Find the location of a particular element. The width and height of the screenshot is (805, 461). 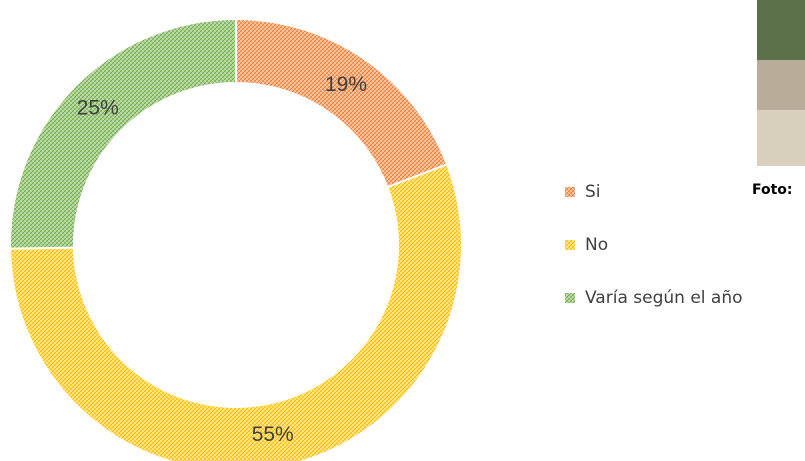

data-label: 25% is located at coordinates (98, 107).